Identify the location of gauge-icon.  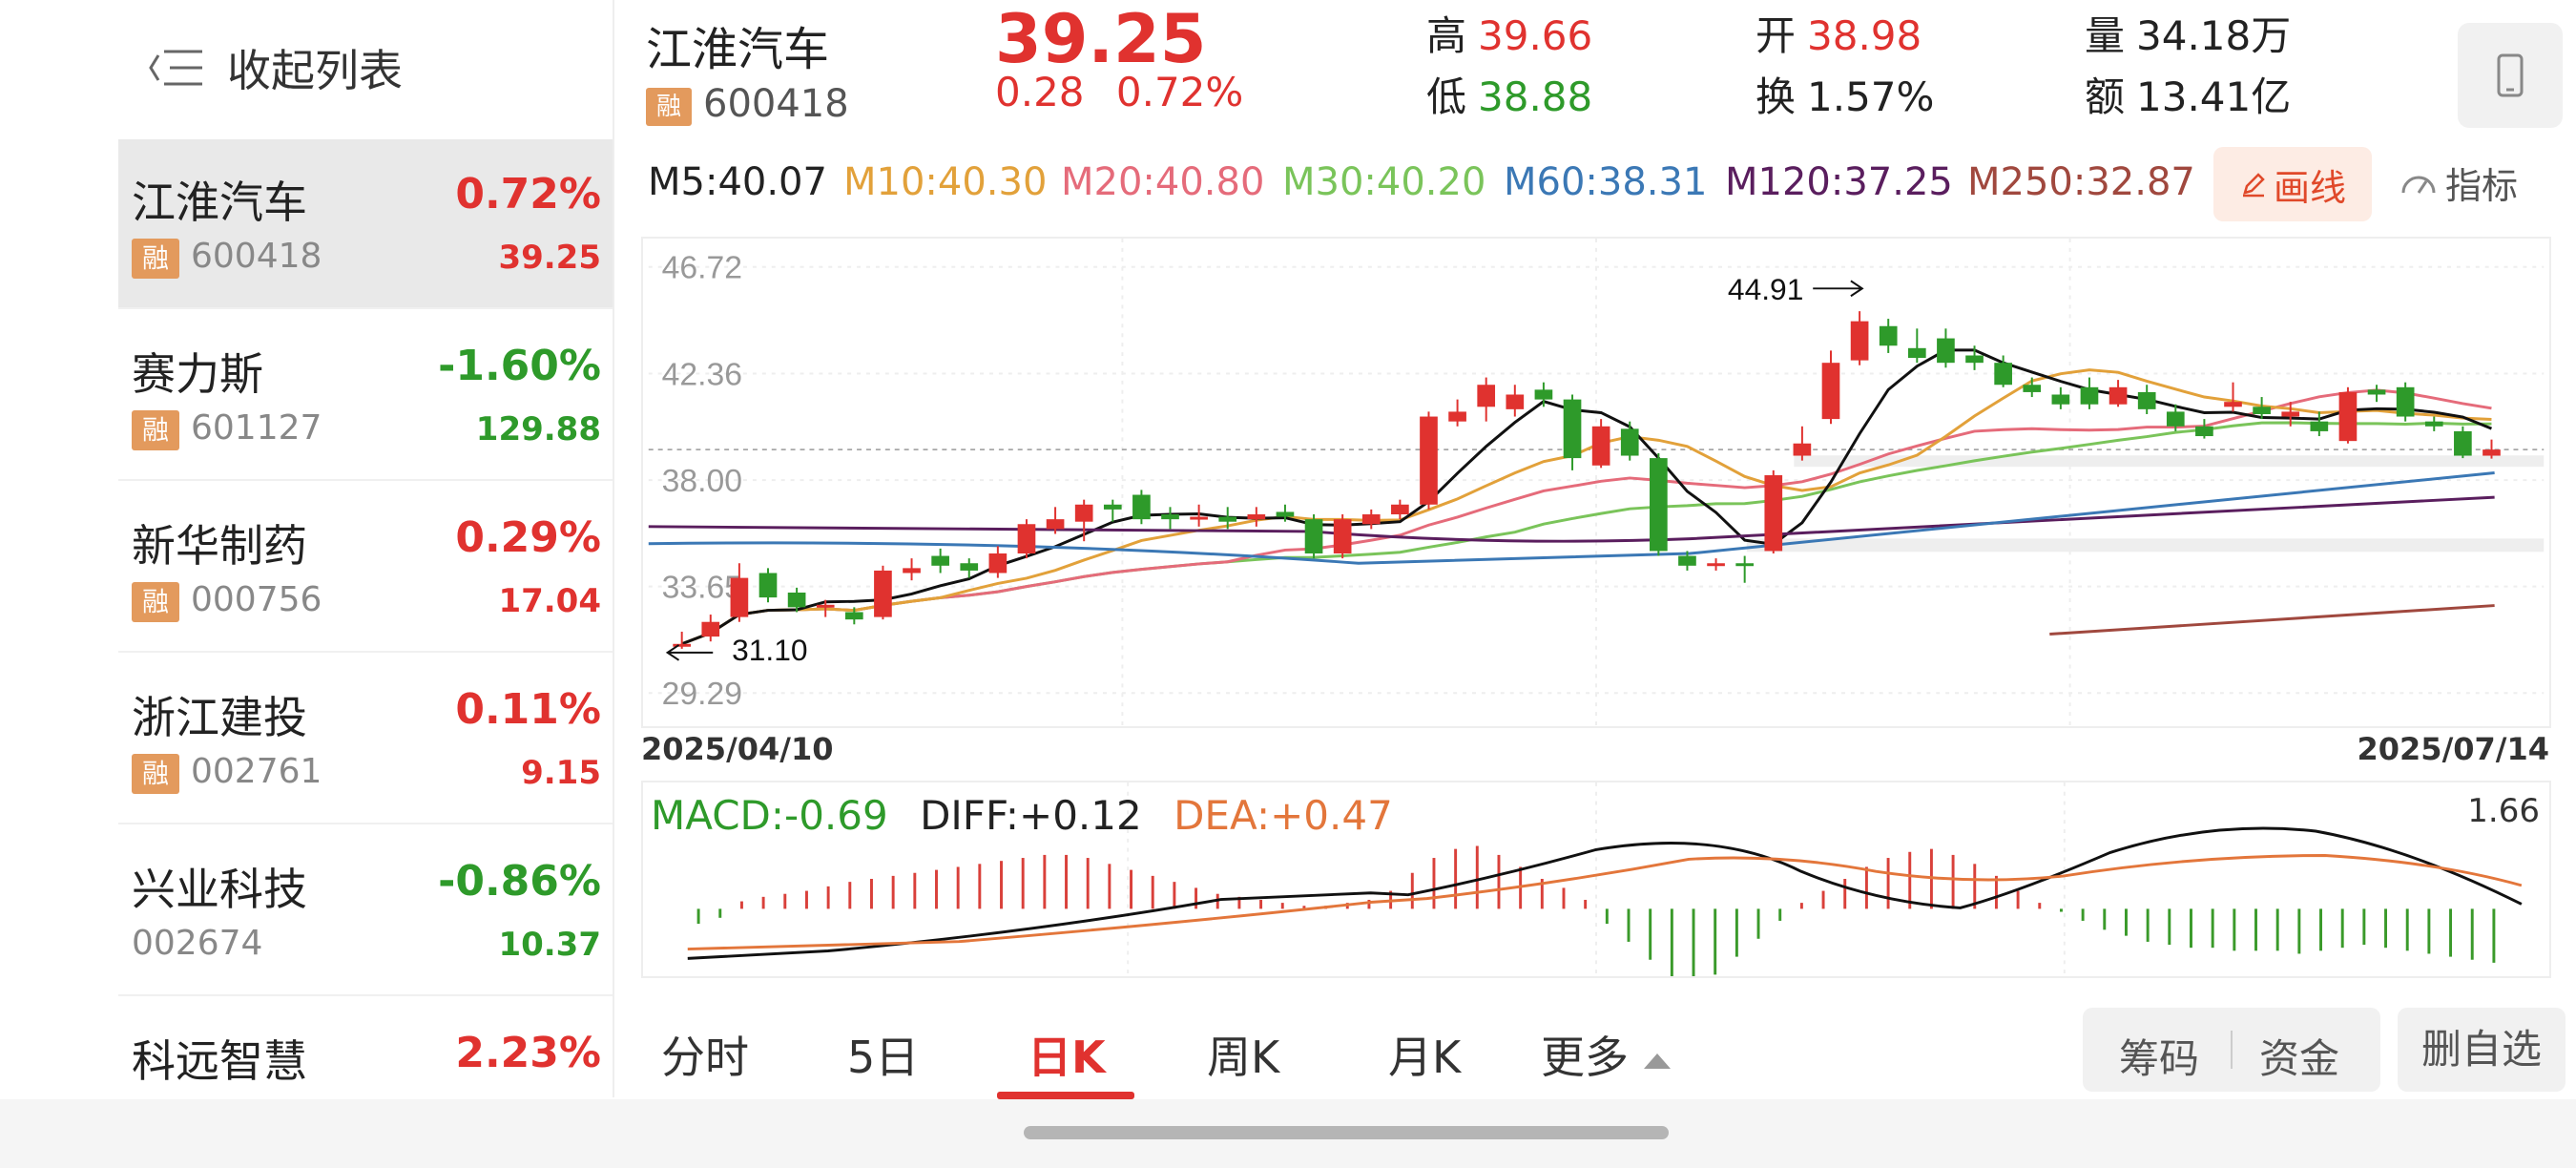
(2418, 185).